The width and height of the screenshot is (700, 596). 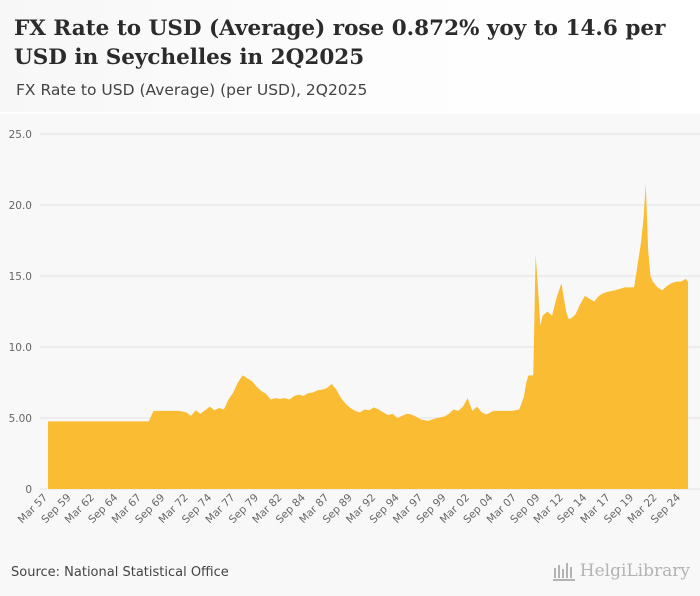 I want to click on y-tick-label: 10.0, so click(x=20, y=348).